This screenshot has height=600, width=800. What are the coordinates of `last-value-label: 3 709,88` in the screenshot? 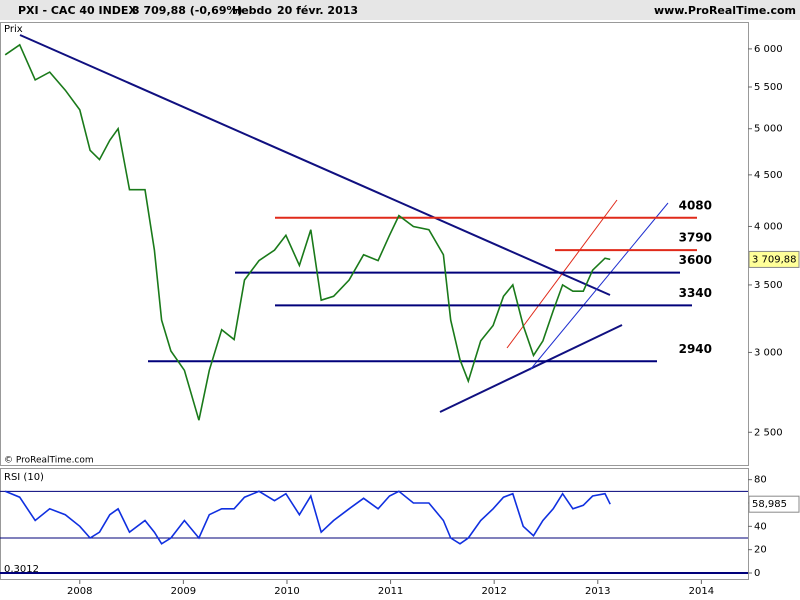 It's located at (774, 259).